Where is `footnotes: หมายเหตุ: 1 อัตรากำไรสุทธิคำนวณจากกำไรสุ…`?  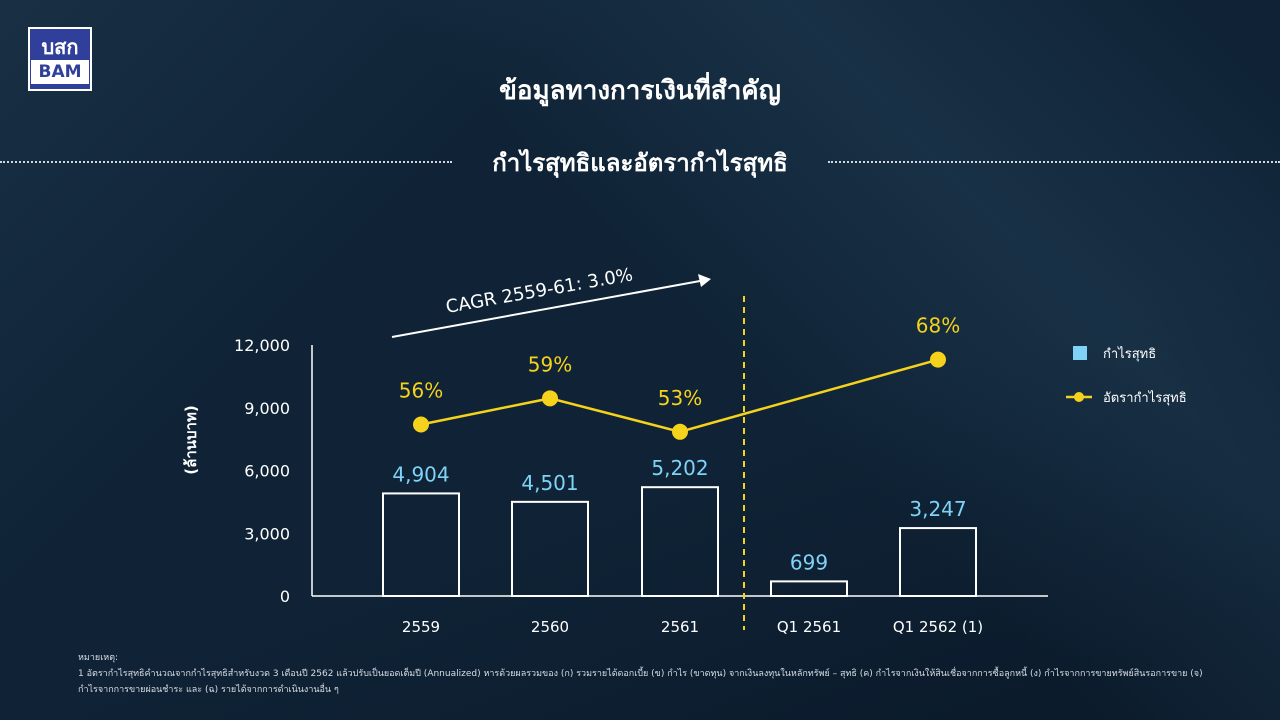 footnotes: หมายเหตุ: 1 อัตรากำไรสุทธิคำนวณจากกำไรสุ… is located at coordinates (668, 674).